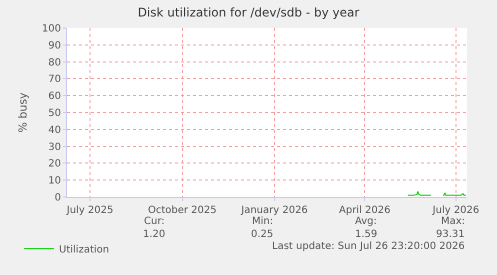 The image size is (497, 275). I want to click on text: 1.20, so click(154, 234).